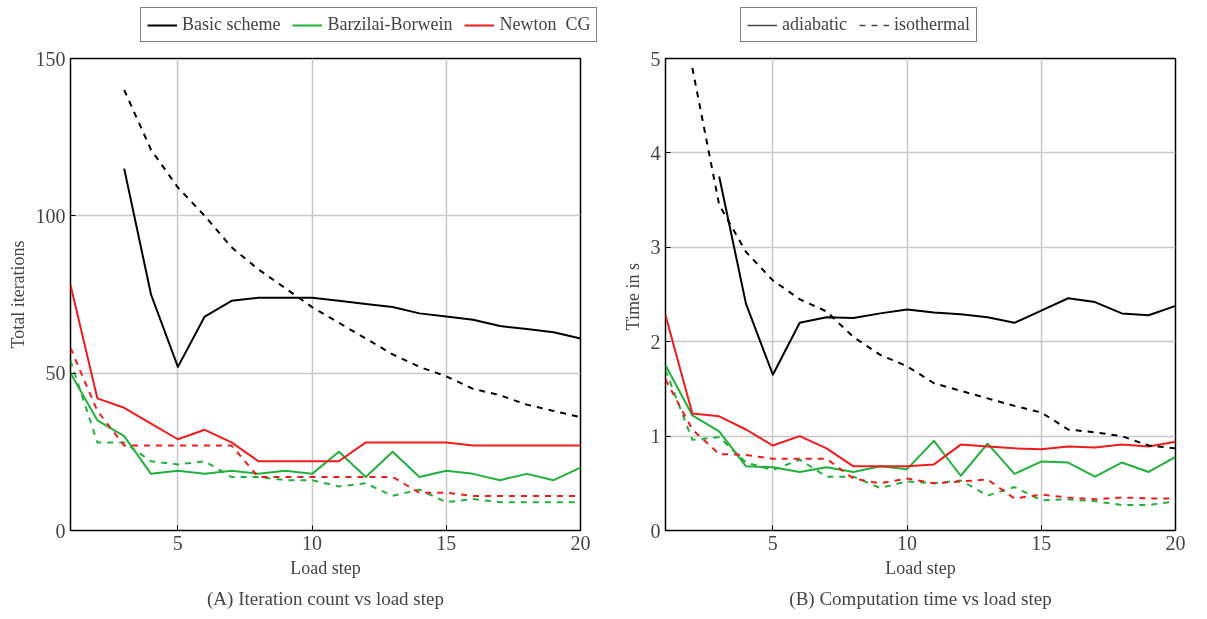 The height and width of the screenshot is (619, 1207). Describe the element at coordinates (655, 58) in the screenshot. I see `y-tick-label: 5` at that location.